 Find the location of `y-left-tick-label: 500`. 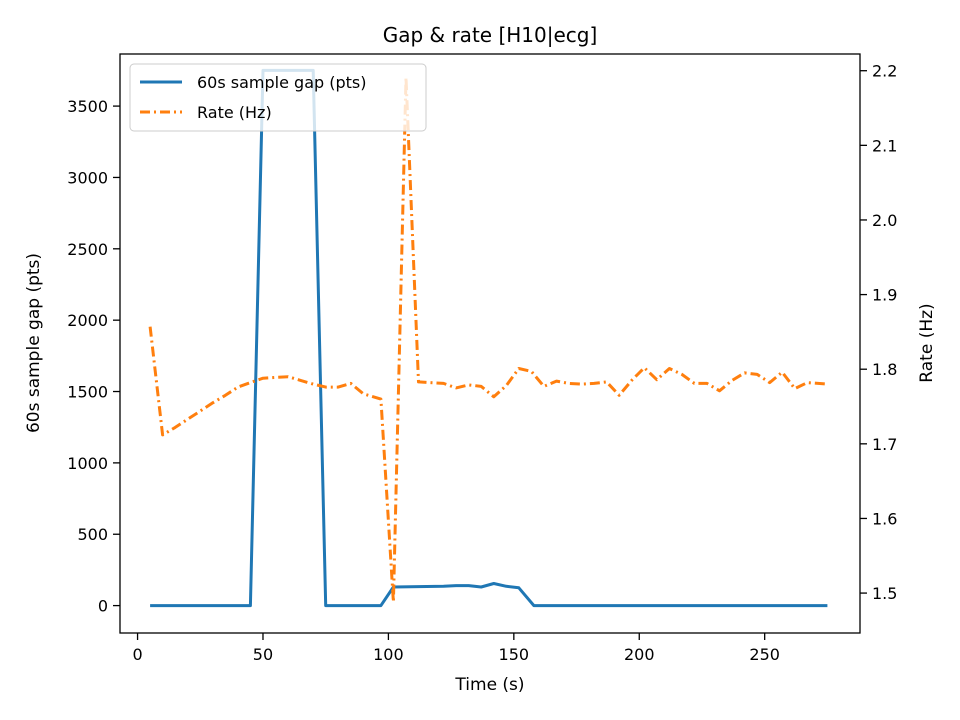

y-left-tick-label: 500 is located at coordinates (92, 534).